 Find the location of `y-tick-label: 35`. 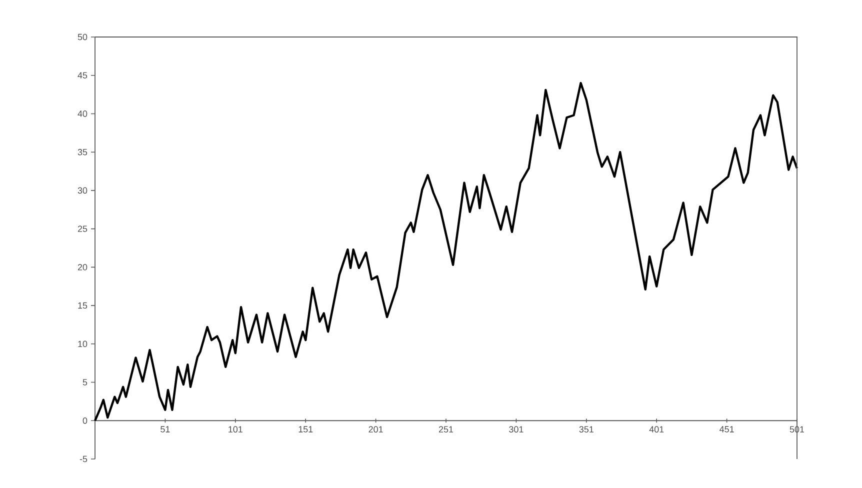

y-tick-label: 35 is located at coordinates (83, 152).